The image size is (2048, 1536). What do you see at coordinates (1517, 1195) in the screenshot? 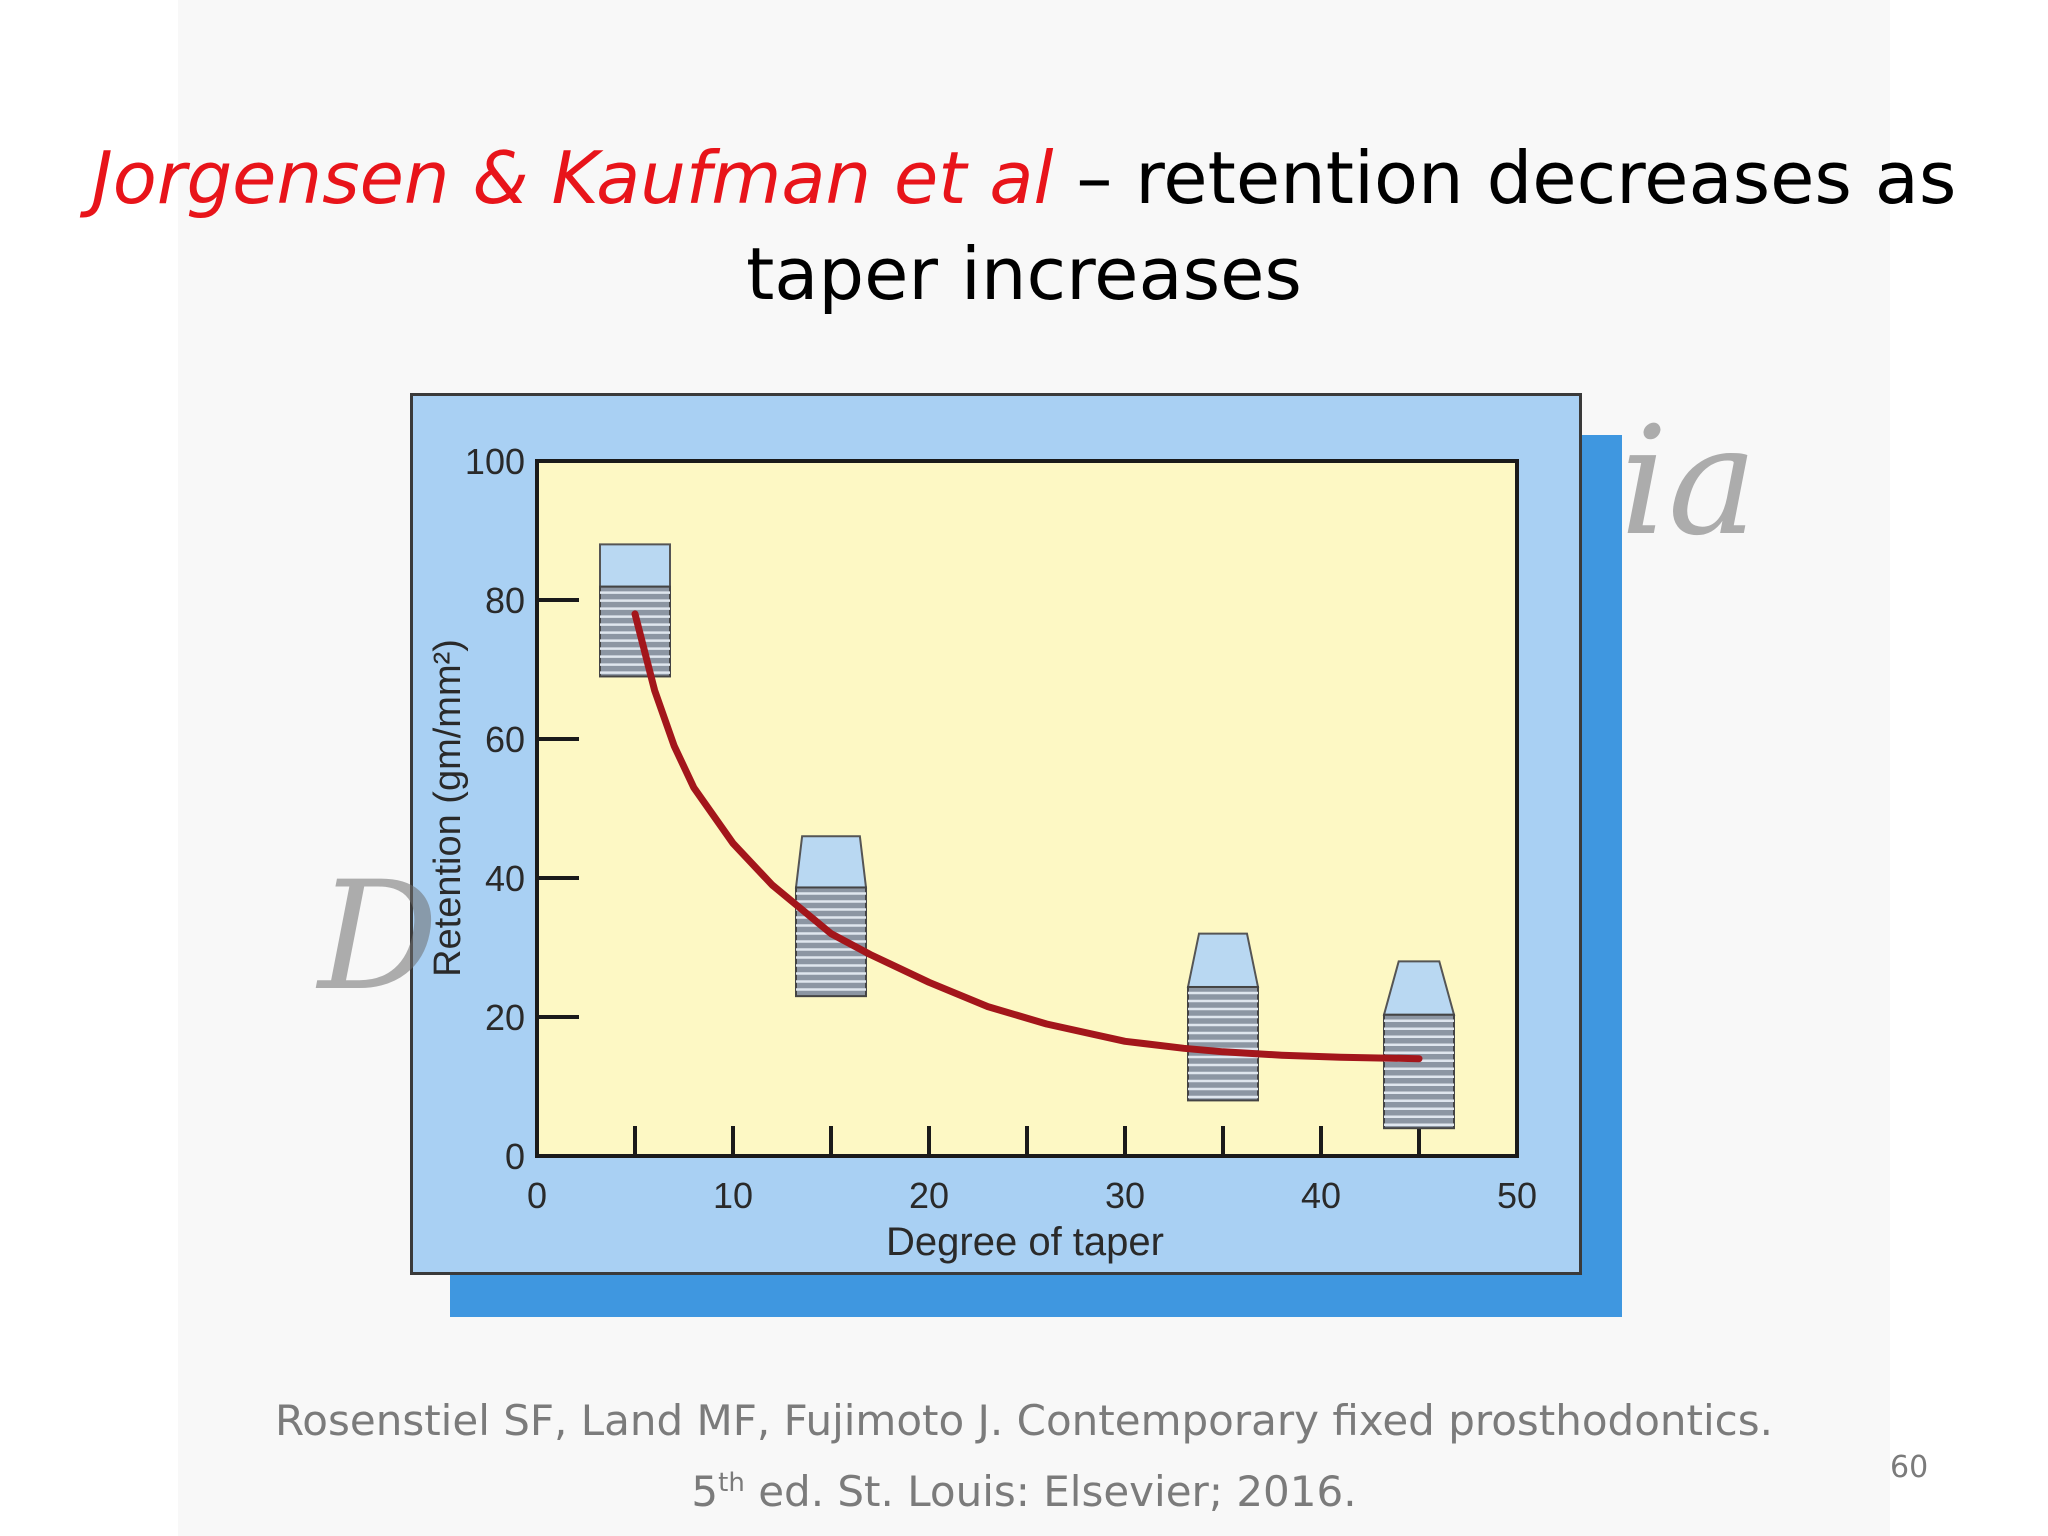
I see `x-tick-label: 50` at bounding box center [1517, 1195].